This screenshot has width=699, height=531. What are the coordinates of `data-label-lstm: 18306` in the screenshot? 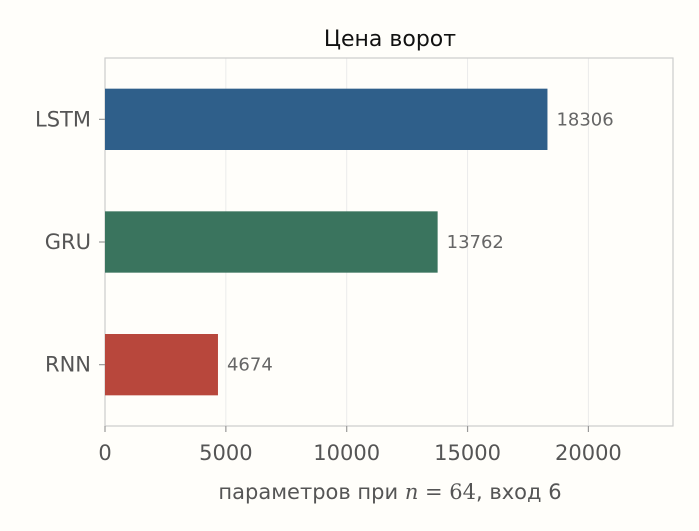 It's located at (584, 119).